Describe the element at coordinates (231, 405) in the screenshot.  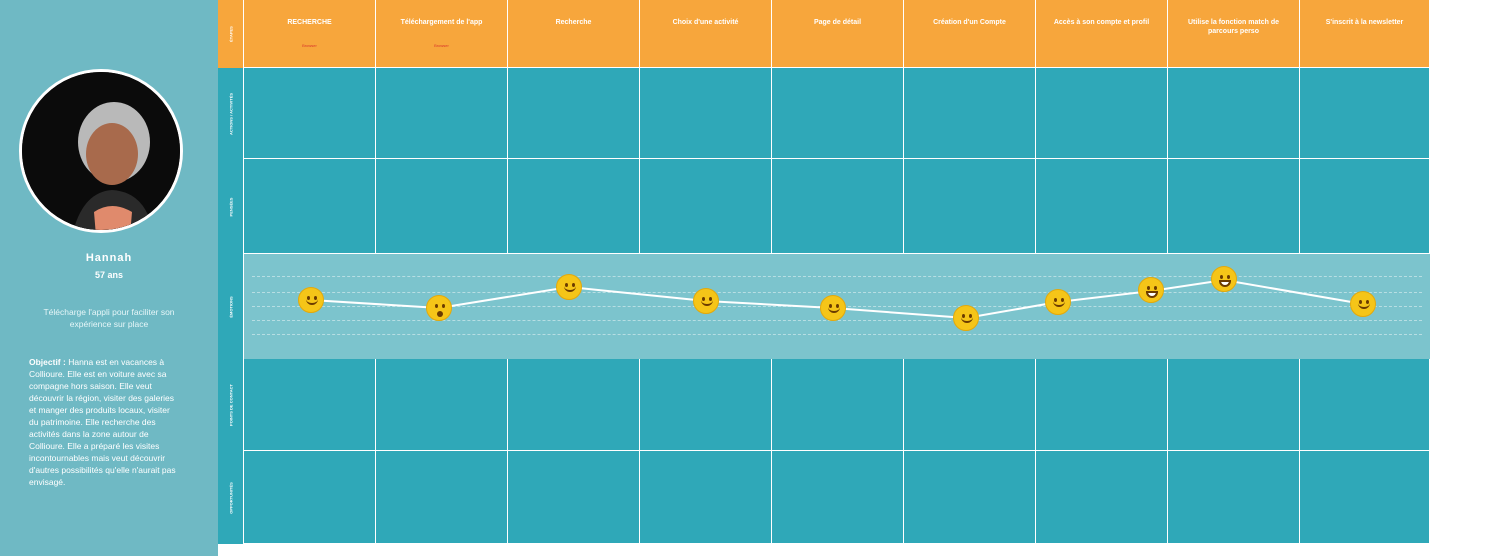
I see `row-label-touchpoints: POINTS DE CONTACT` at that location.